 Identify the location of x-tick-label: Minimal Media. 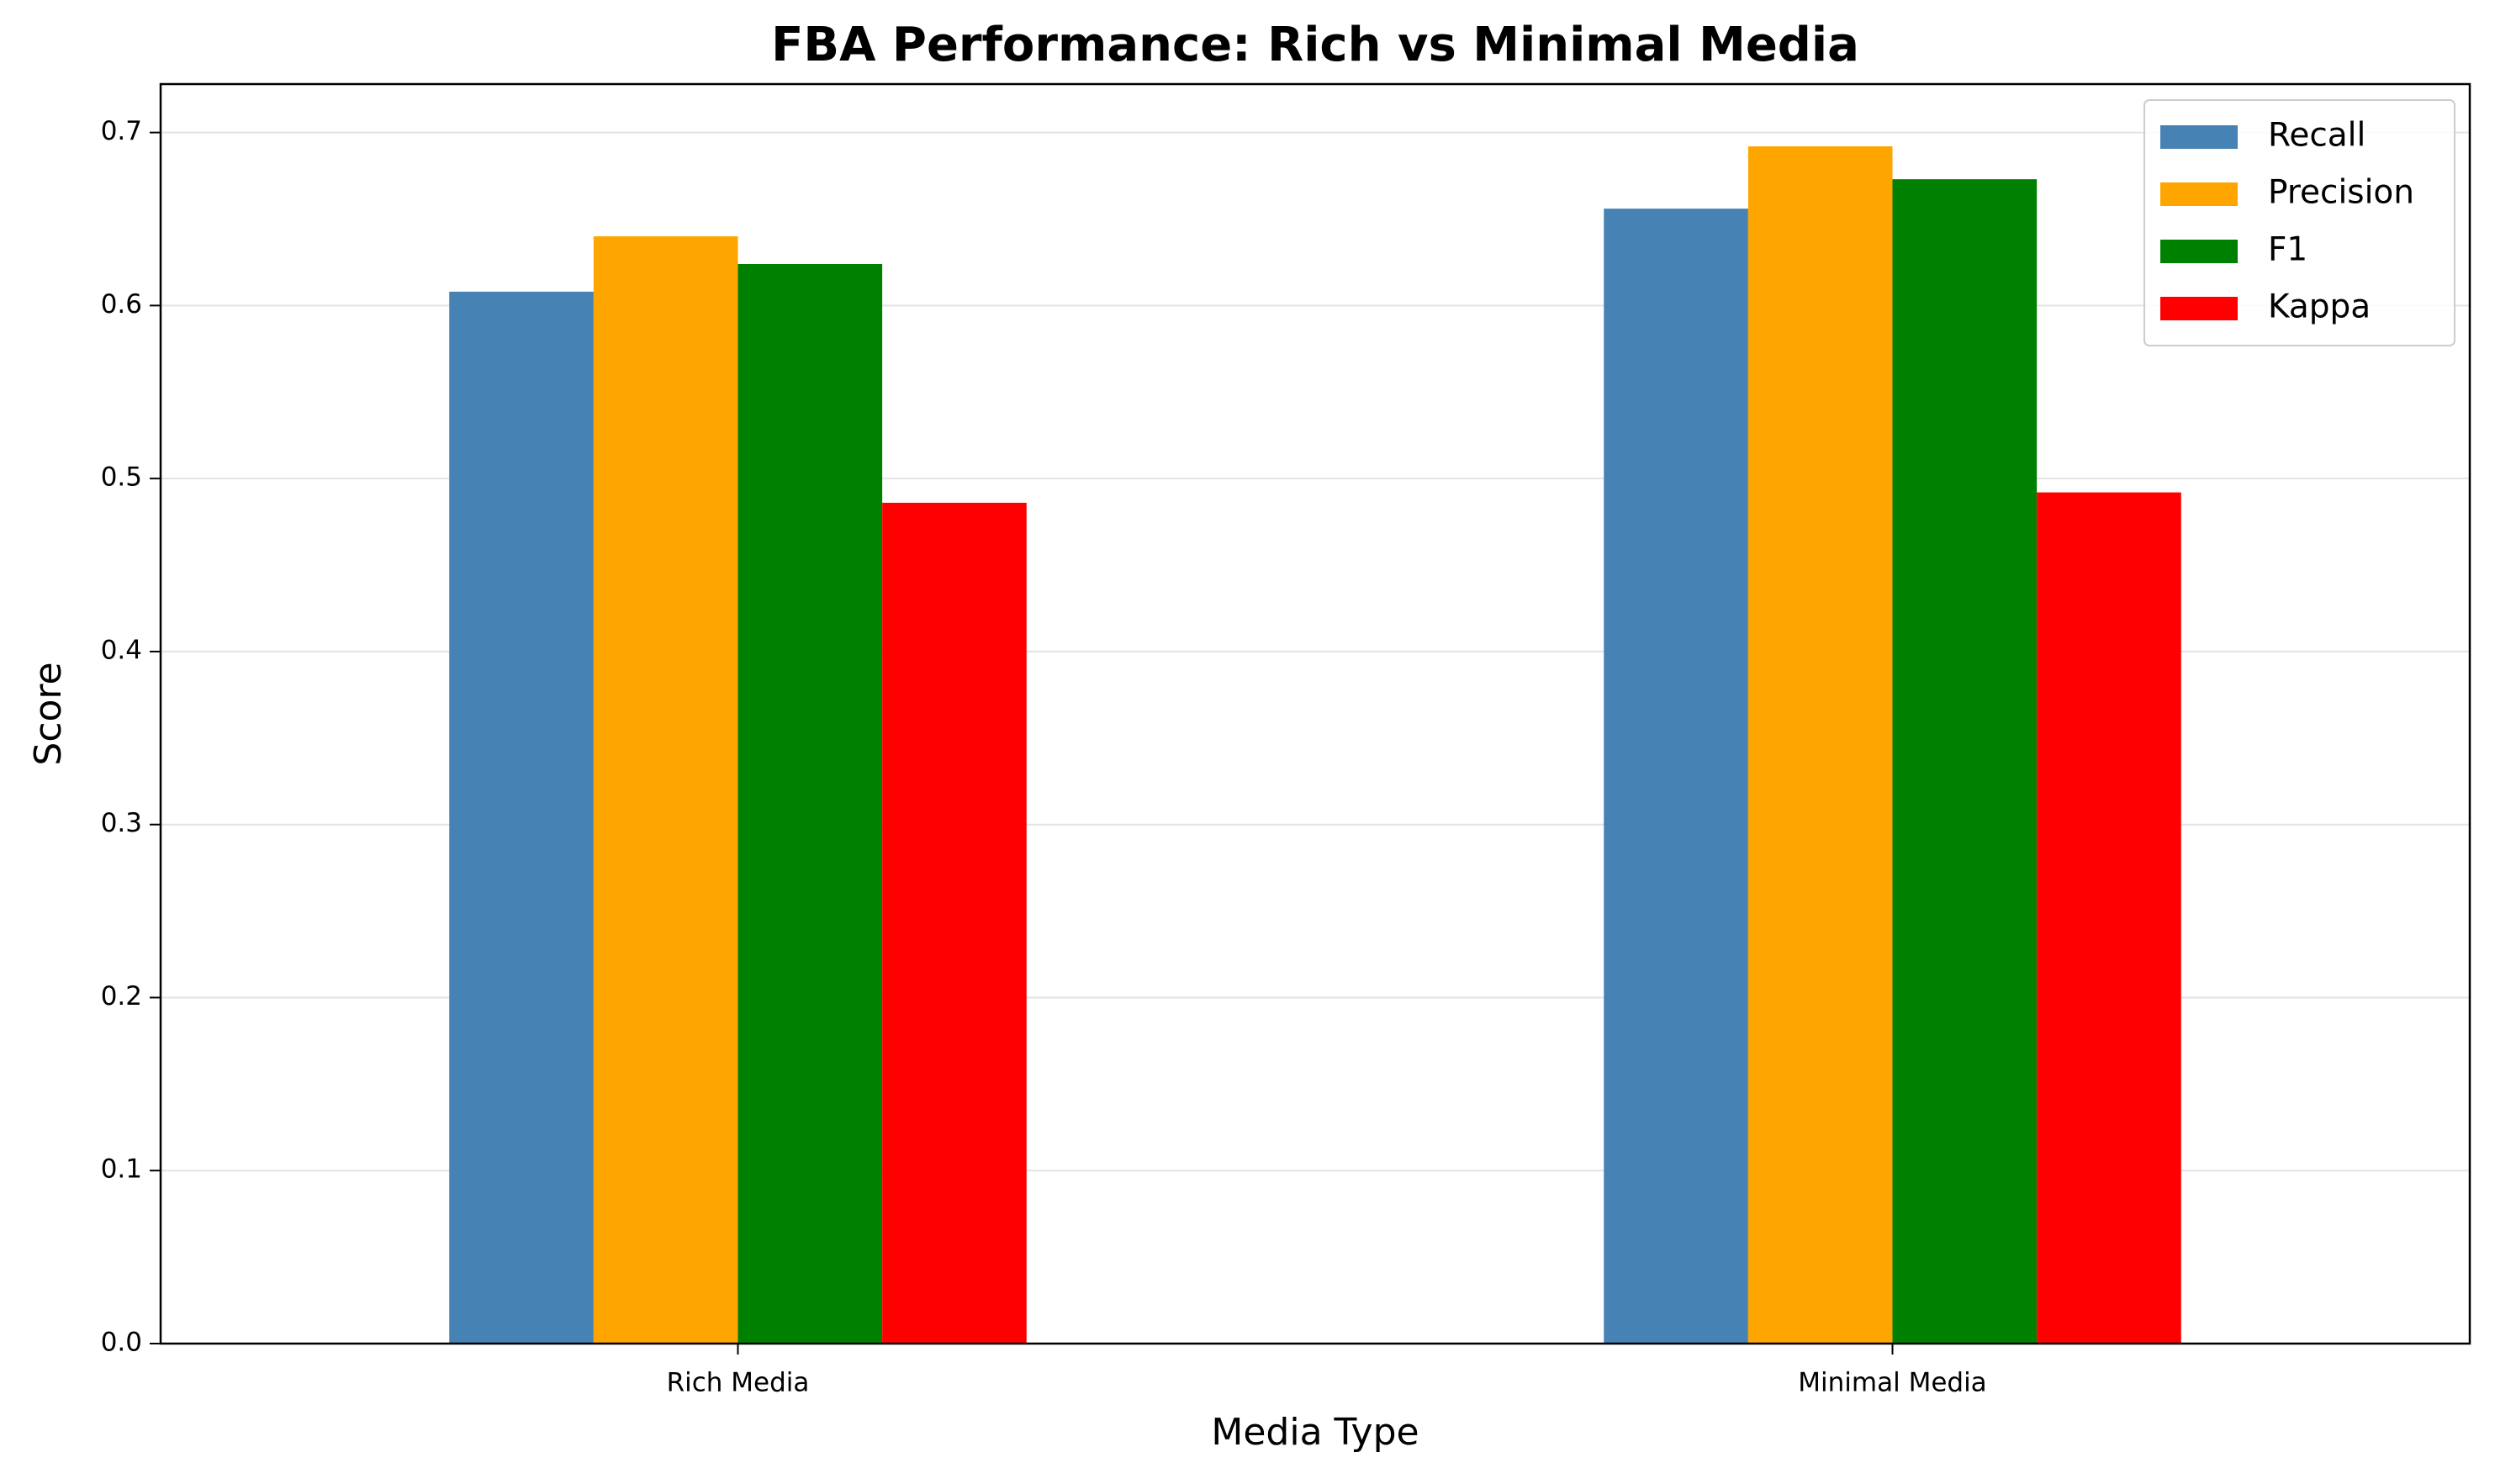
(1892, 1383).